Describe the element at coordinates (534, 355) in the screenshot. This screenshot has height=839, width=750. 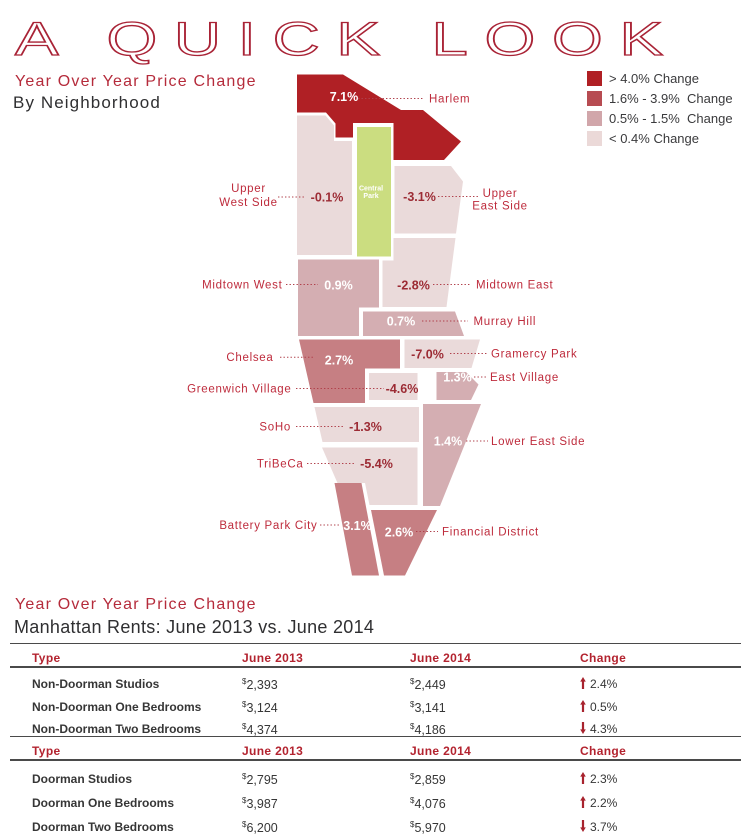
I see `svg-text: Gramercy Park` at that location.